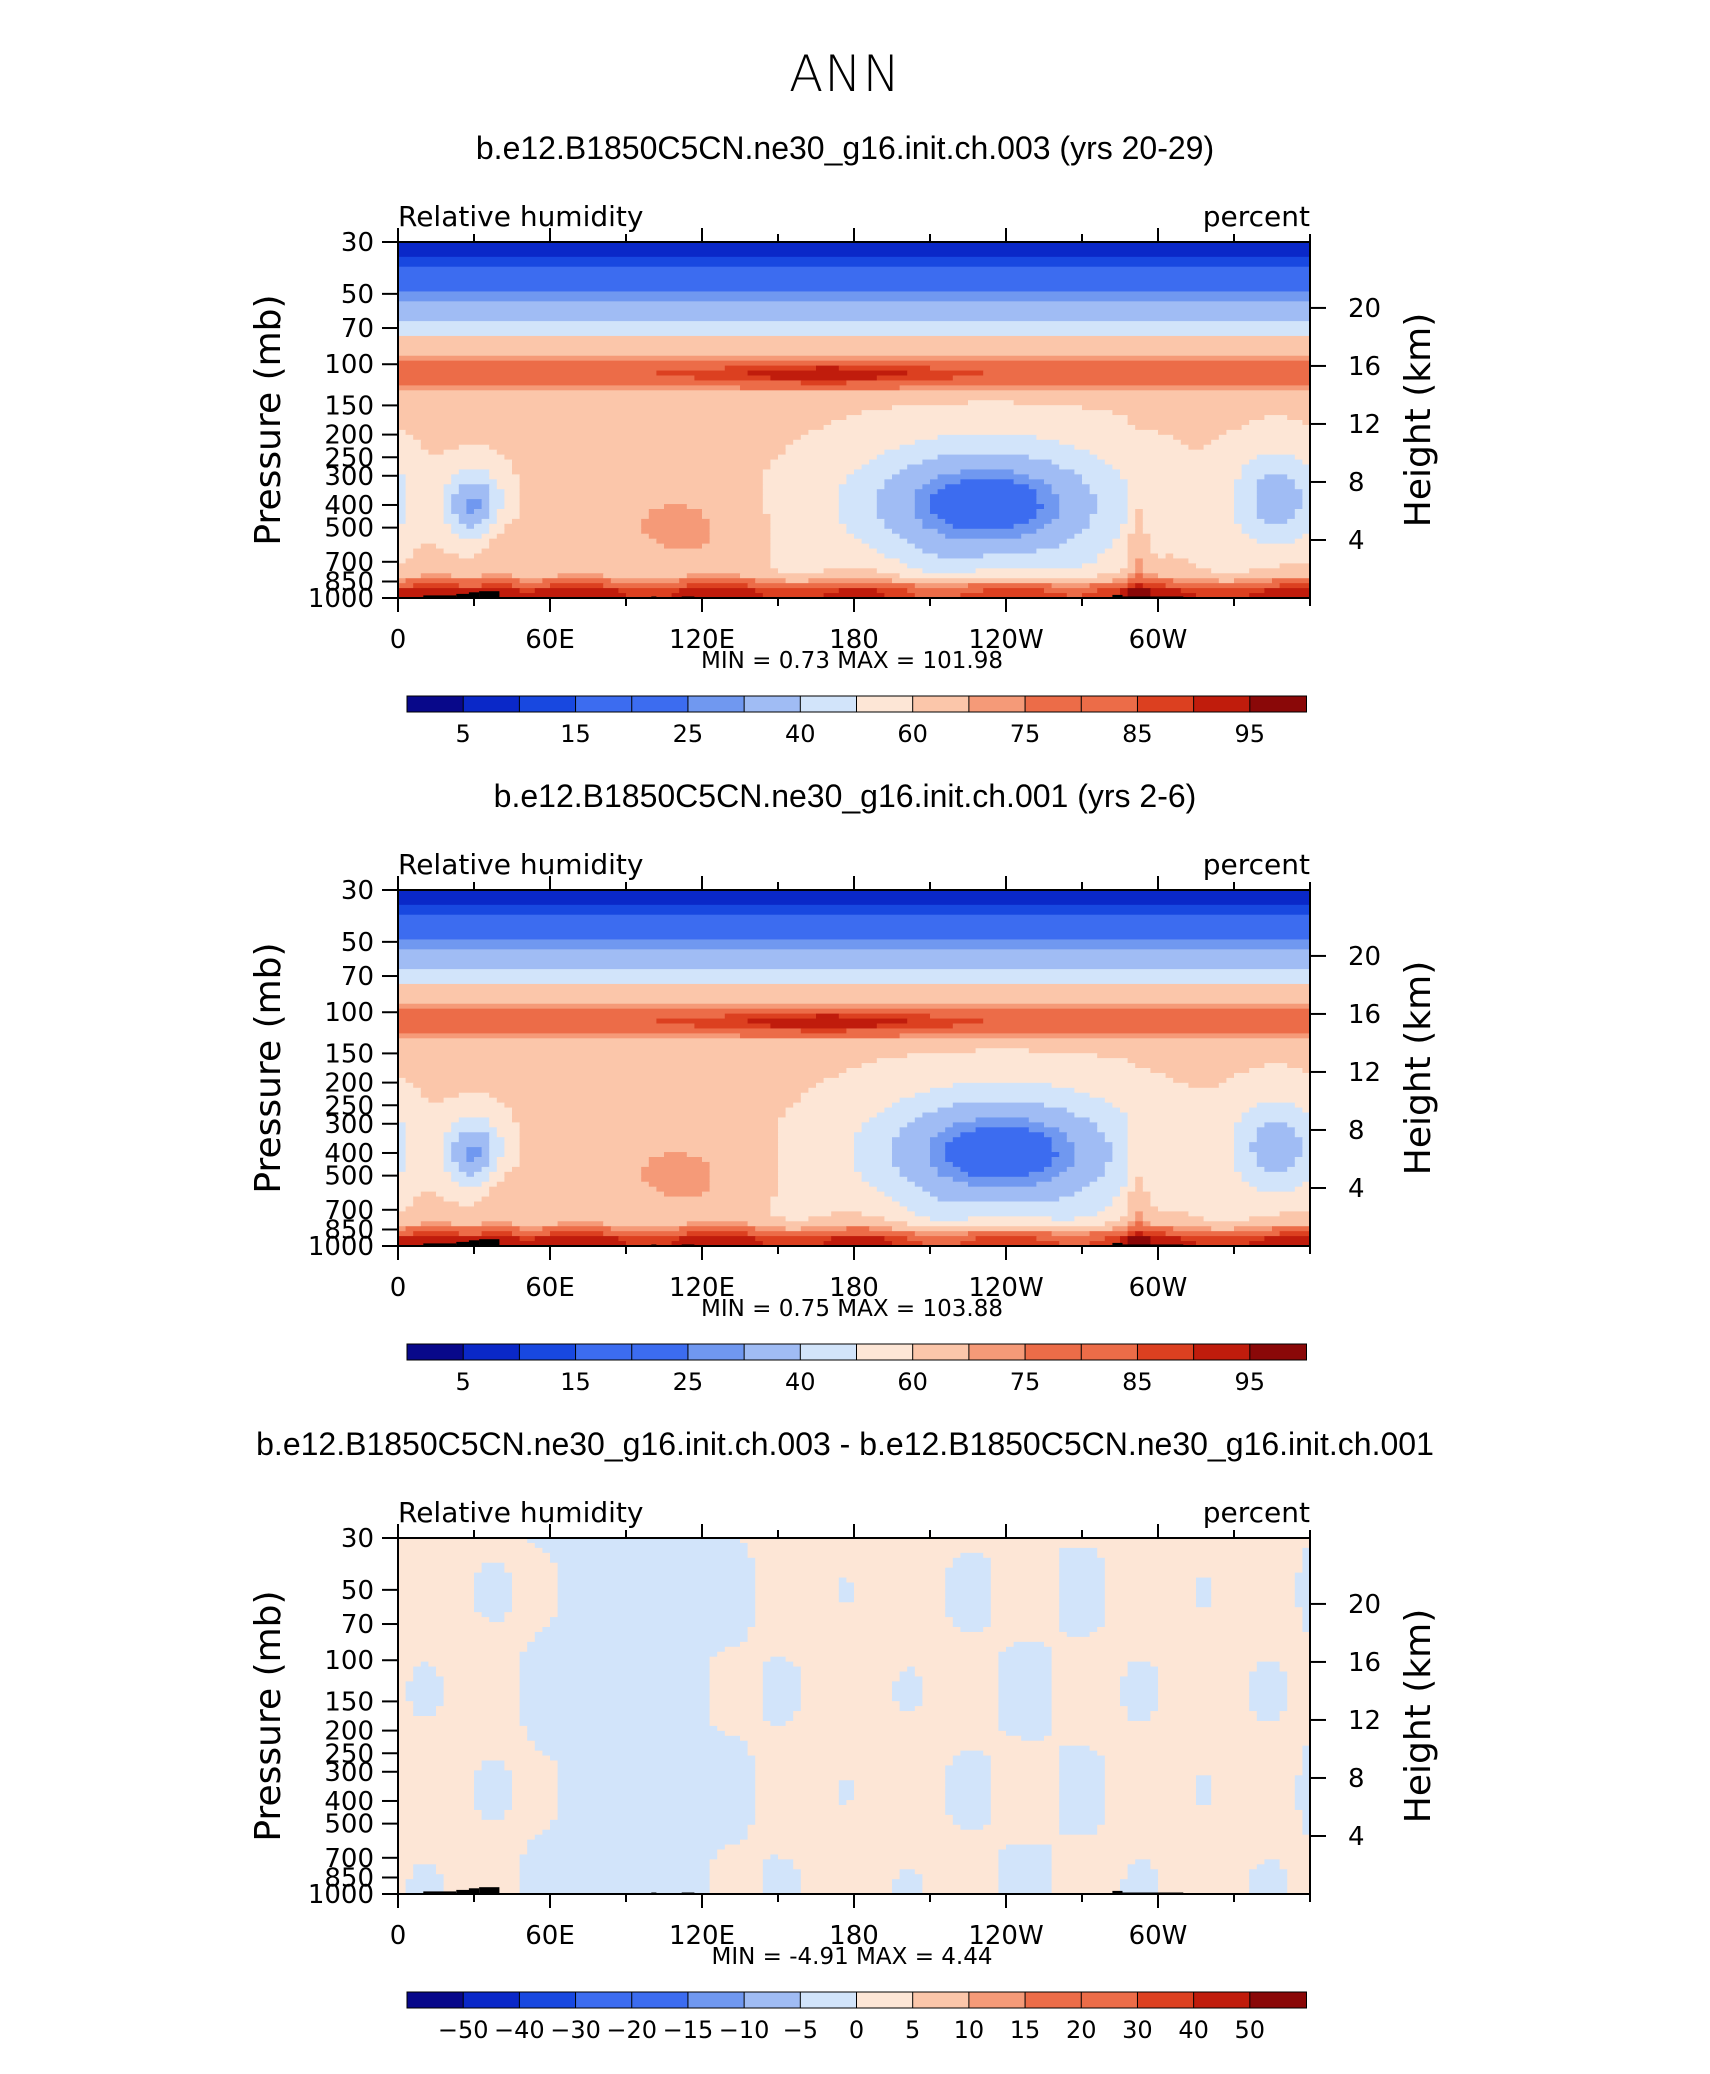  Describe the element at coordinates (631, 2030) in the screenshot. I see `colorbar-label: −20` at that location.